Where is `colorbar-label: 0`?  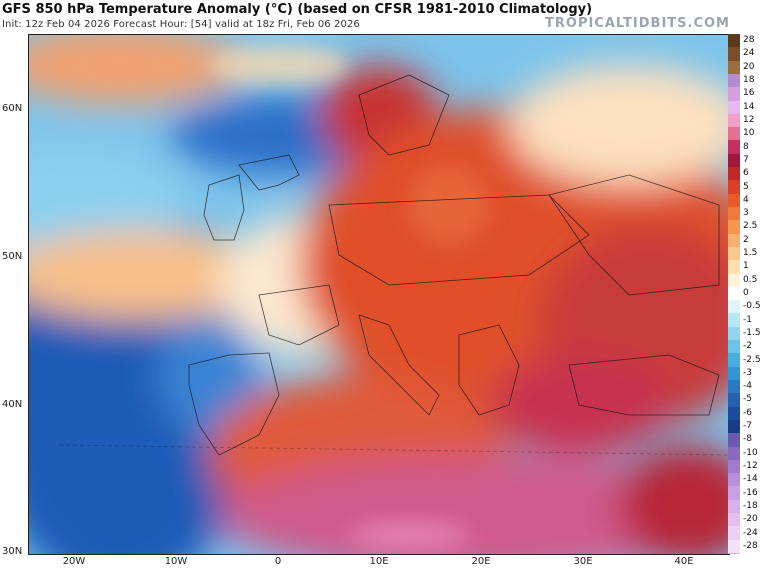 colorbar-label: 0 is located at coordinates (746, 293).